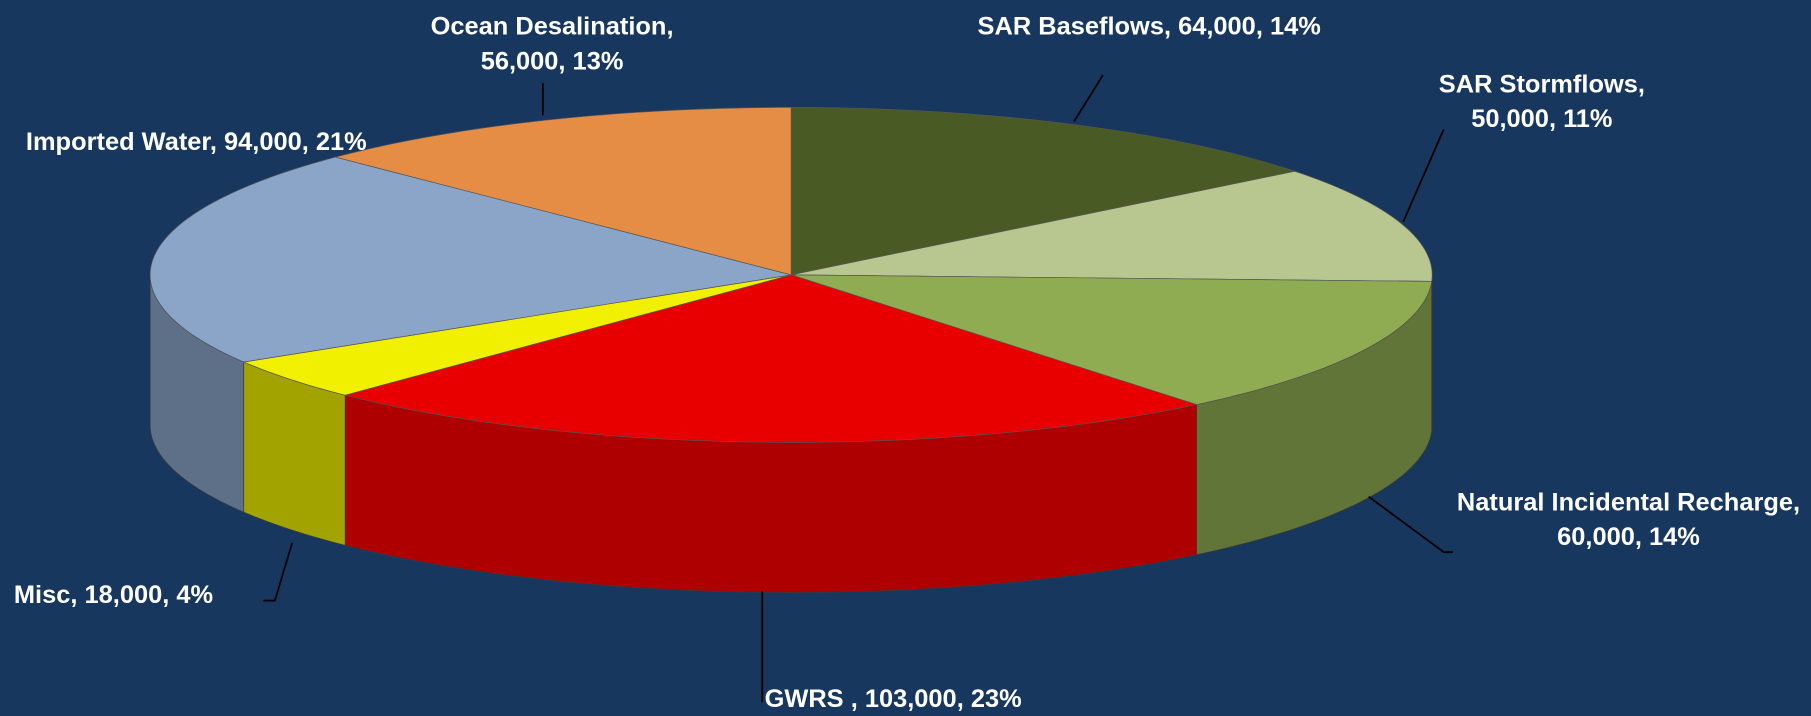 This screenshot has width=1811, height=716. Describe the element at coordinates (1542, 101) in the screenshot. I see `data-label: SAR Stormflows, 50,000, 11%` at that location.